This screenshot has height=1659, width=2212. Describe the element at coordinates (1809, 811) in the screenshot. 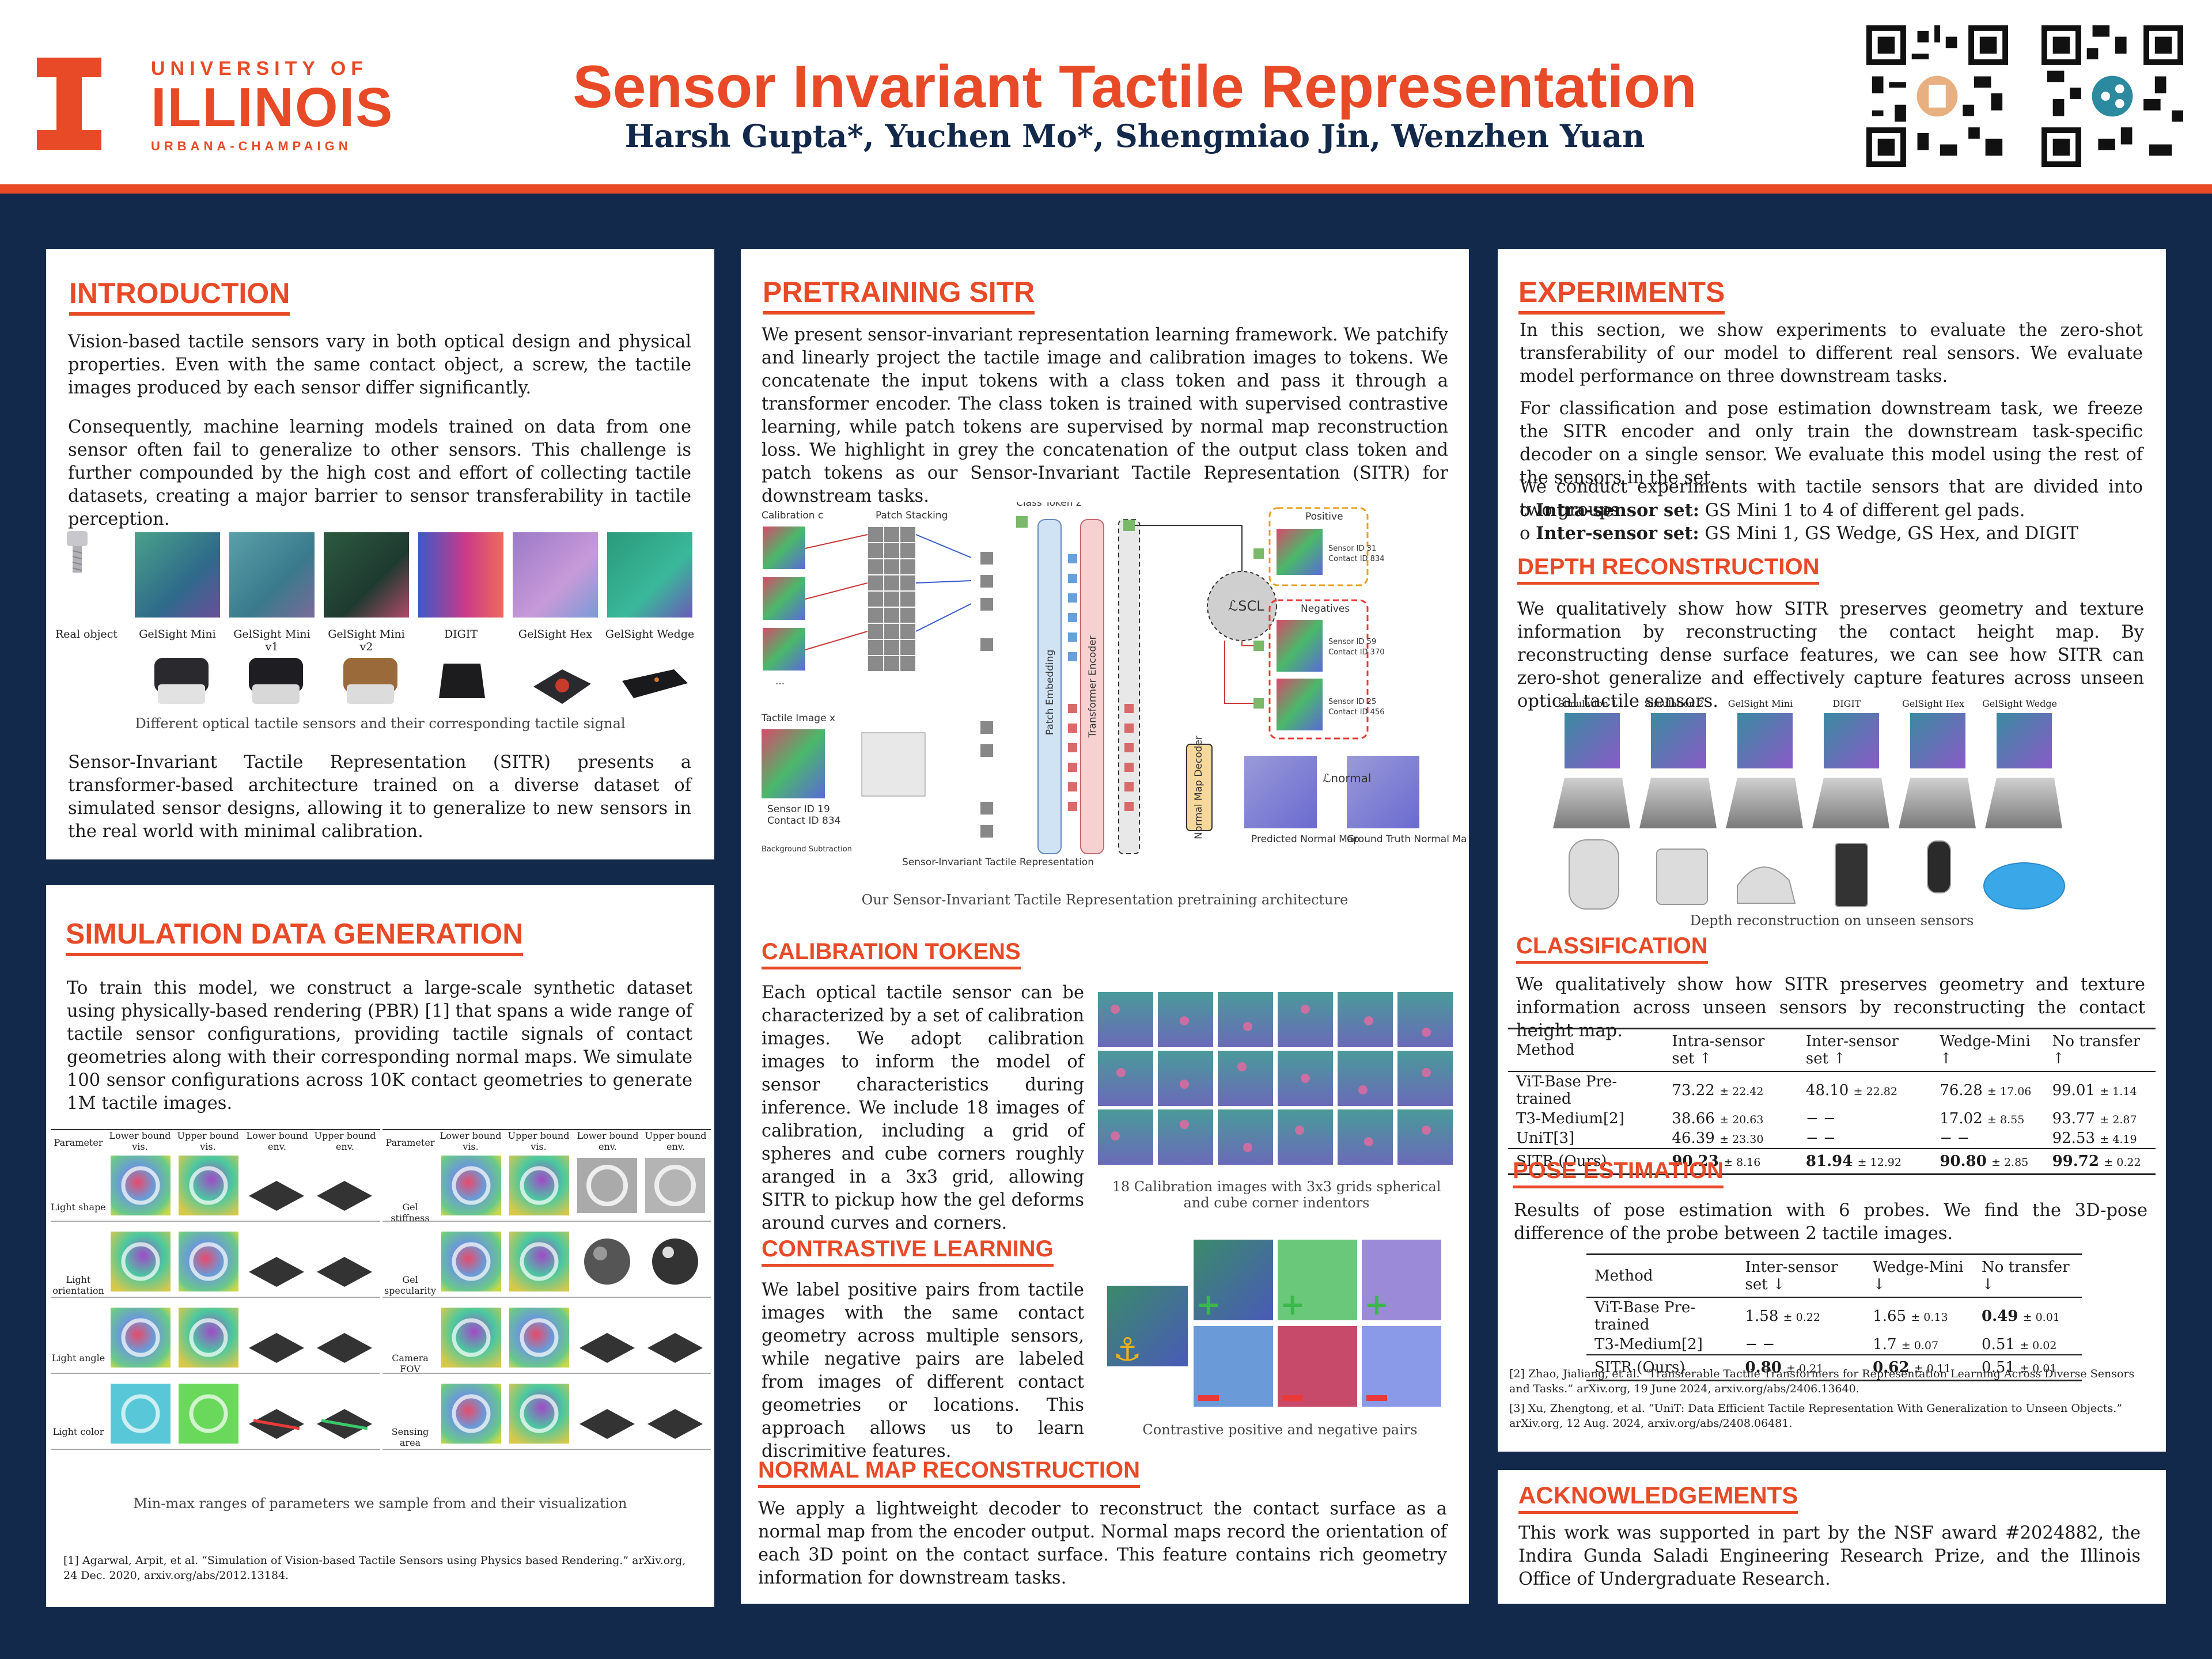

I see `depth-reconstruction-figure` at that location.